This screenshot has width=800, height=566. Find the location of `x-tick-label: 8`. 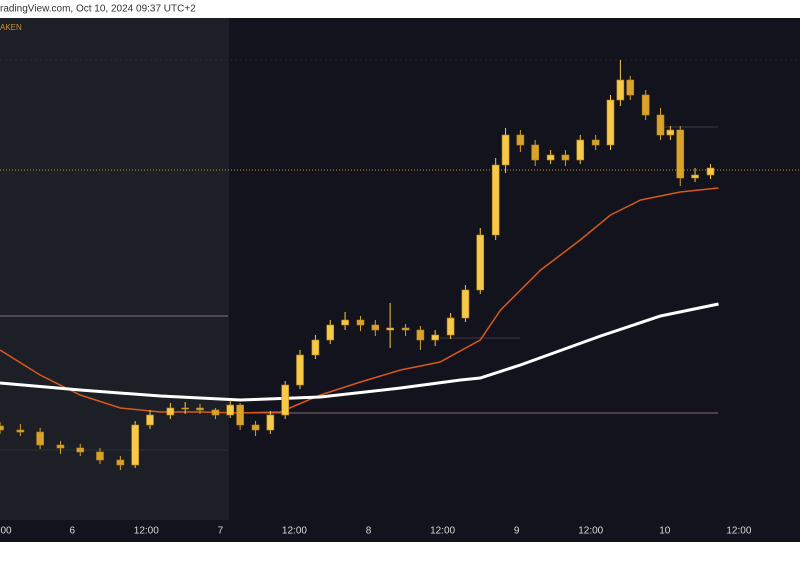

x-tick-label: 8 is located at coordinates (369, 531).